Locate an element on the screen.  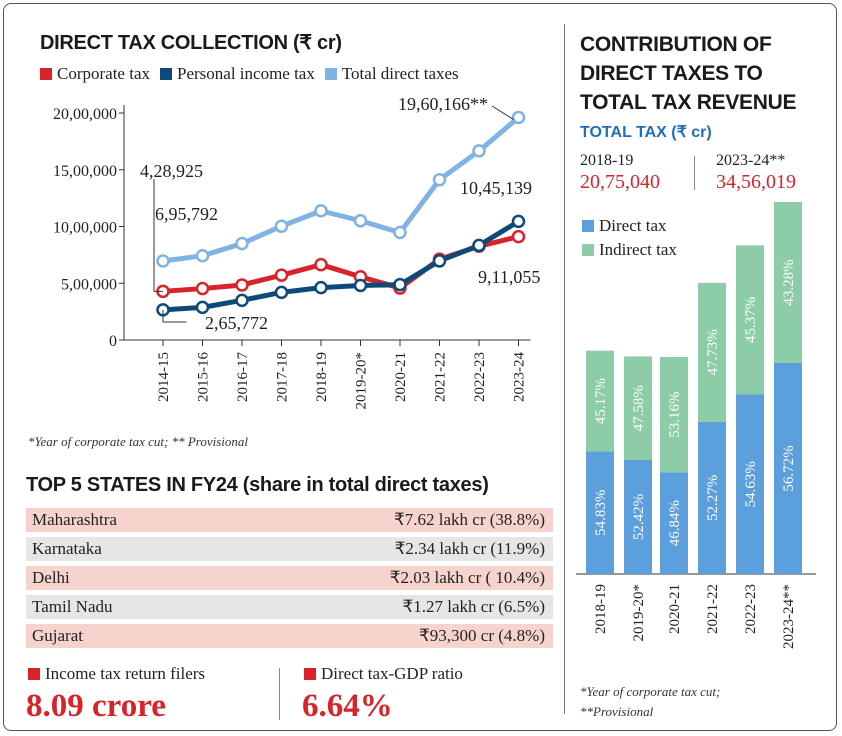
bar-category-label: 2023-24** is located at coordinates (789, 616).